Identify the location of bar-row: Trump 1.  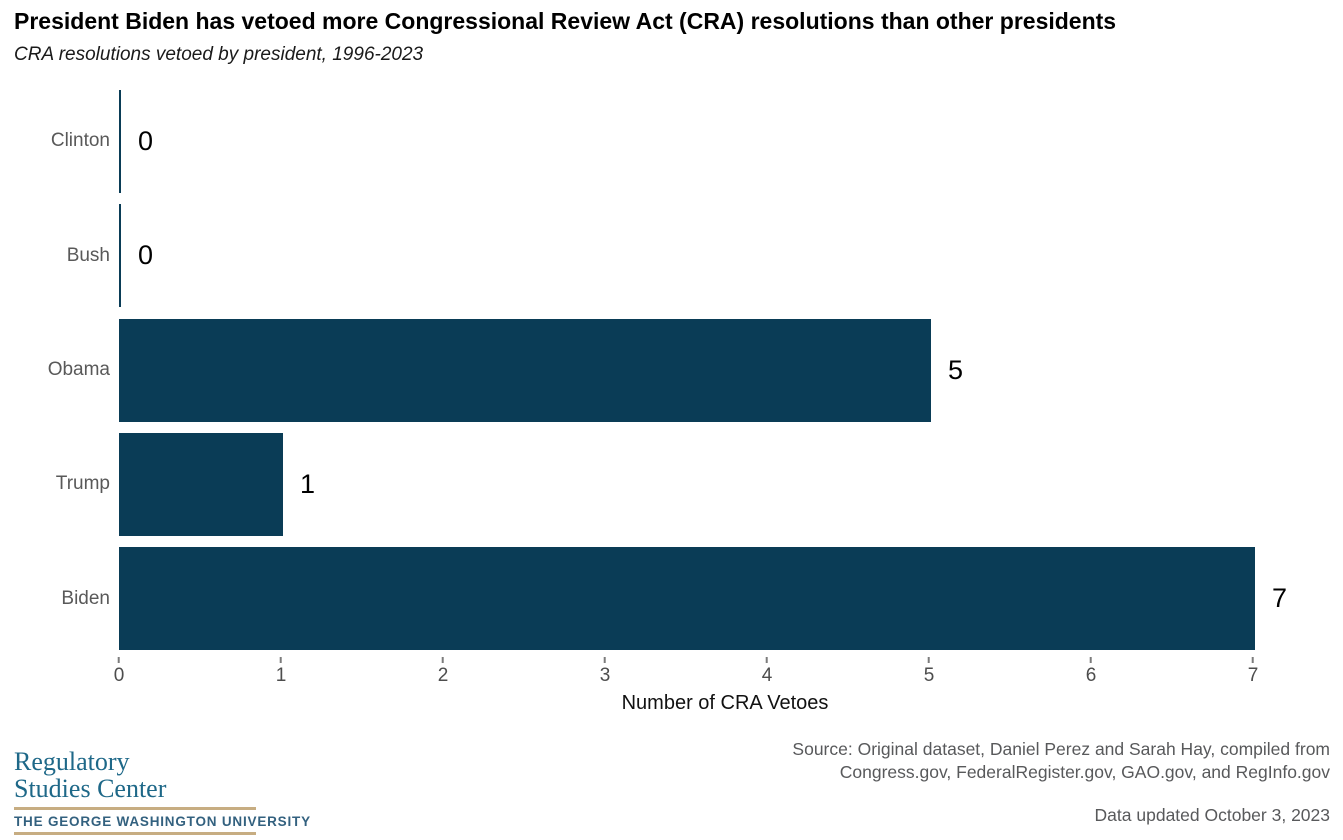
(671, 484).